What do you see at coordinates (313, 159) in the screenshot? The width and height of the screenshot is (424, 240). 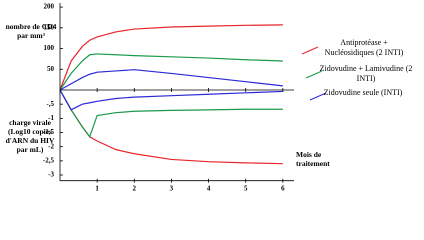 I see `x-axis-title: Mois de traitement` at bounding box center [313, 159].